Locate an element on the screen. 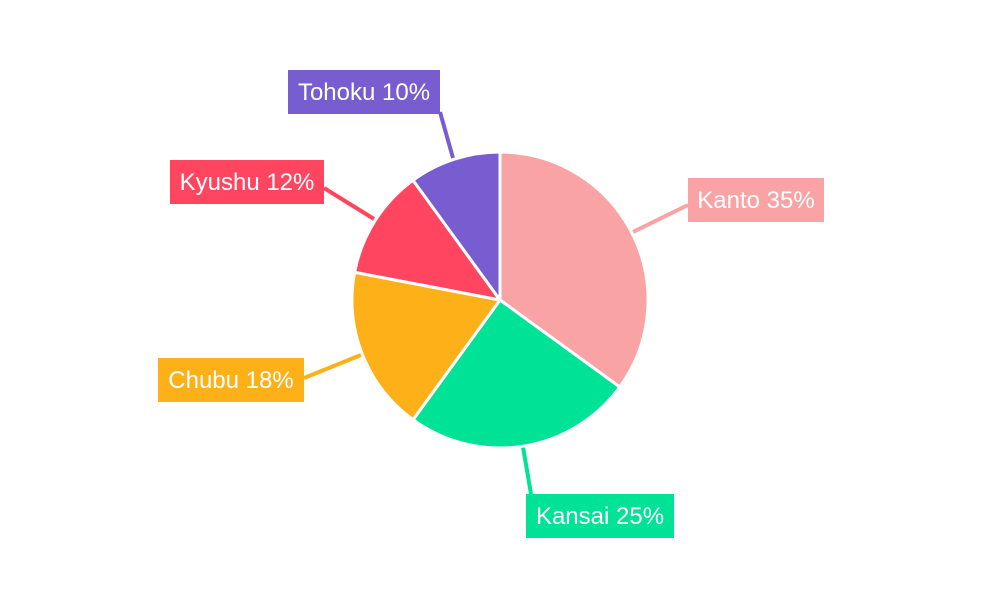  data-label: Kansai 25% is located at coordinates (600, 516).